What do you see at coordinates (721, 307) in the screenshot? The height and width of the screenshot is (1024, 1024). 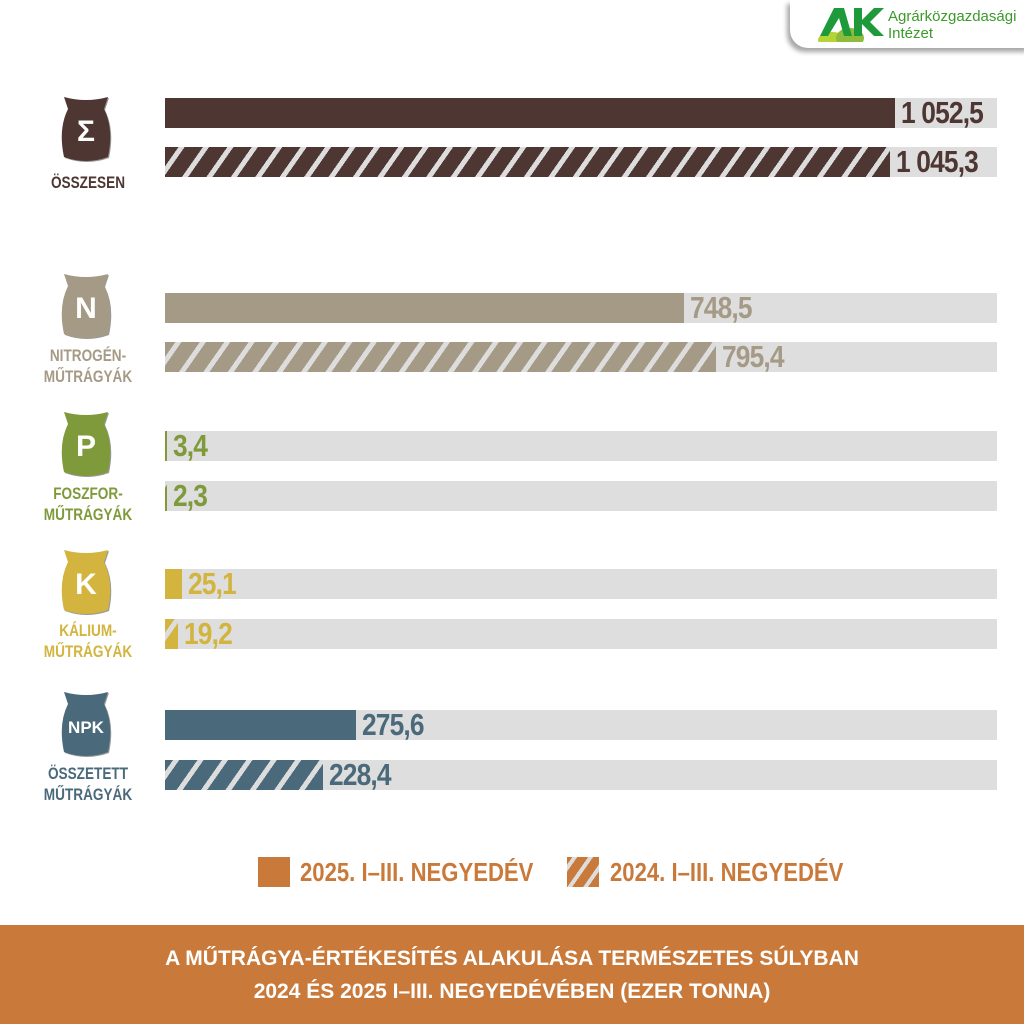 I see `value-label: 748,5` at bounding box center [721, 307].